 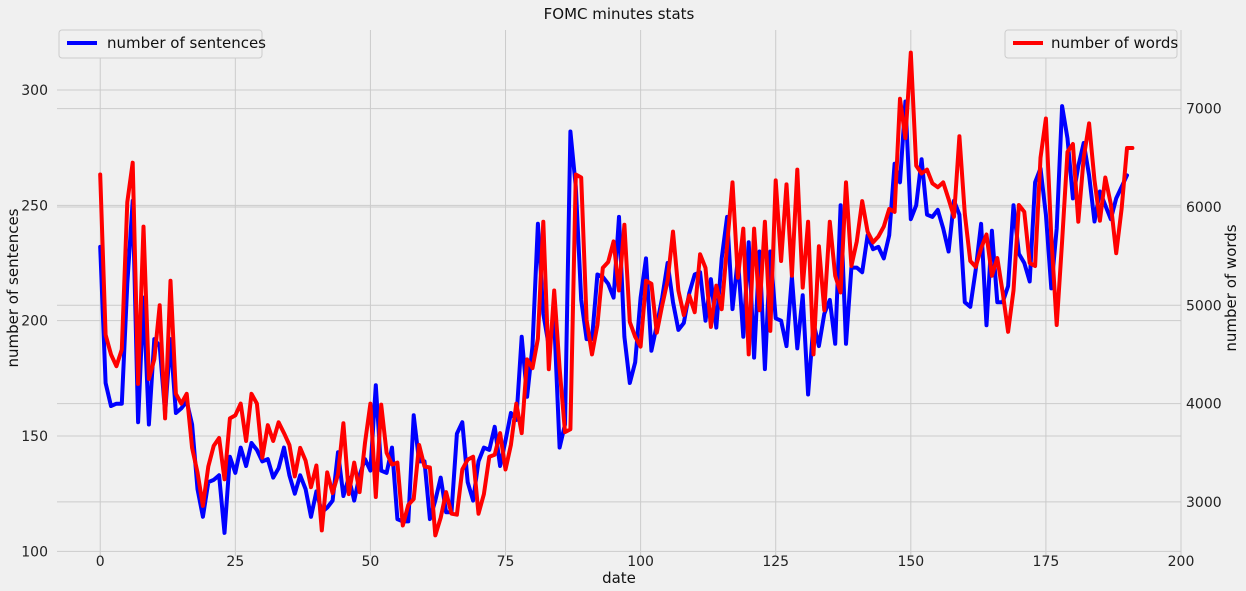 What do you see at coordinates (1046, 562) in the screenshot?
I see `x-tick-label: 175` at bounding box center [1046, 562].